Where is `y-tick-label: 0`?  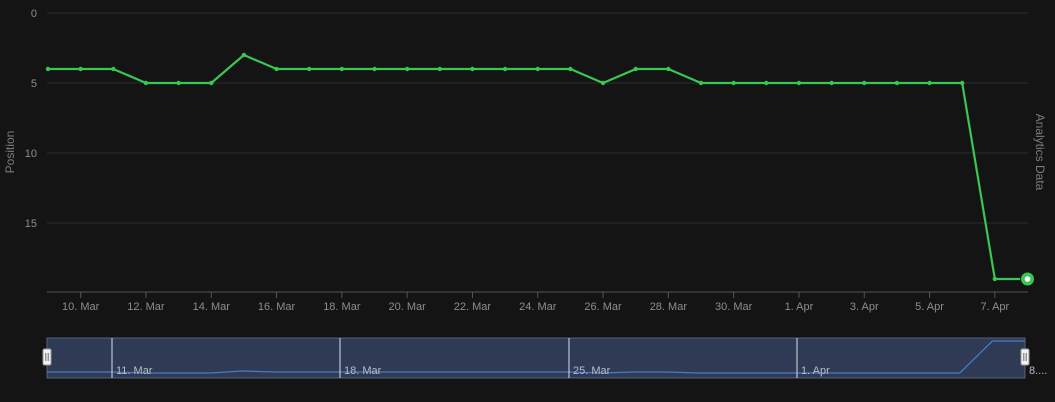 y-tick-label: 0 is located at coordinates (34, 14).